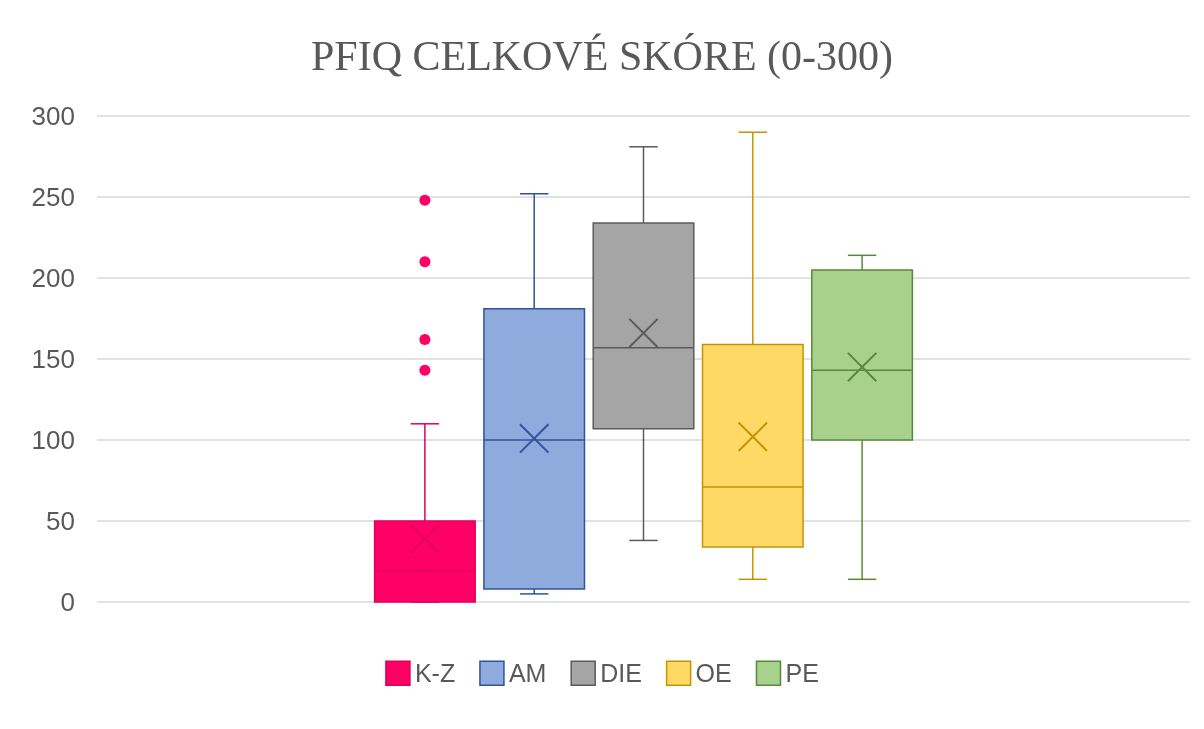  I want to click on chart-title: PFIQ CELKOVÉ SKÓRE (0-300), so click(602, 56).